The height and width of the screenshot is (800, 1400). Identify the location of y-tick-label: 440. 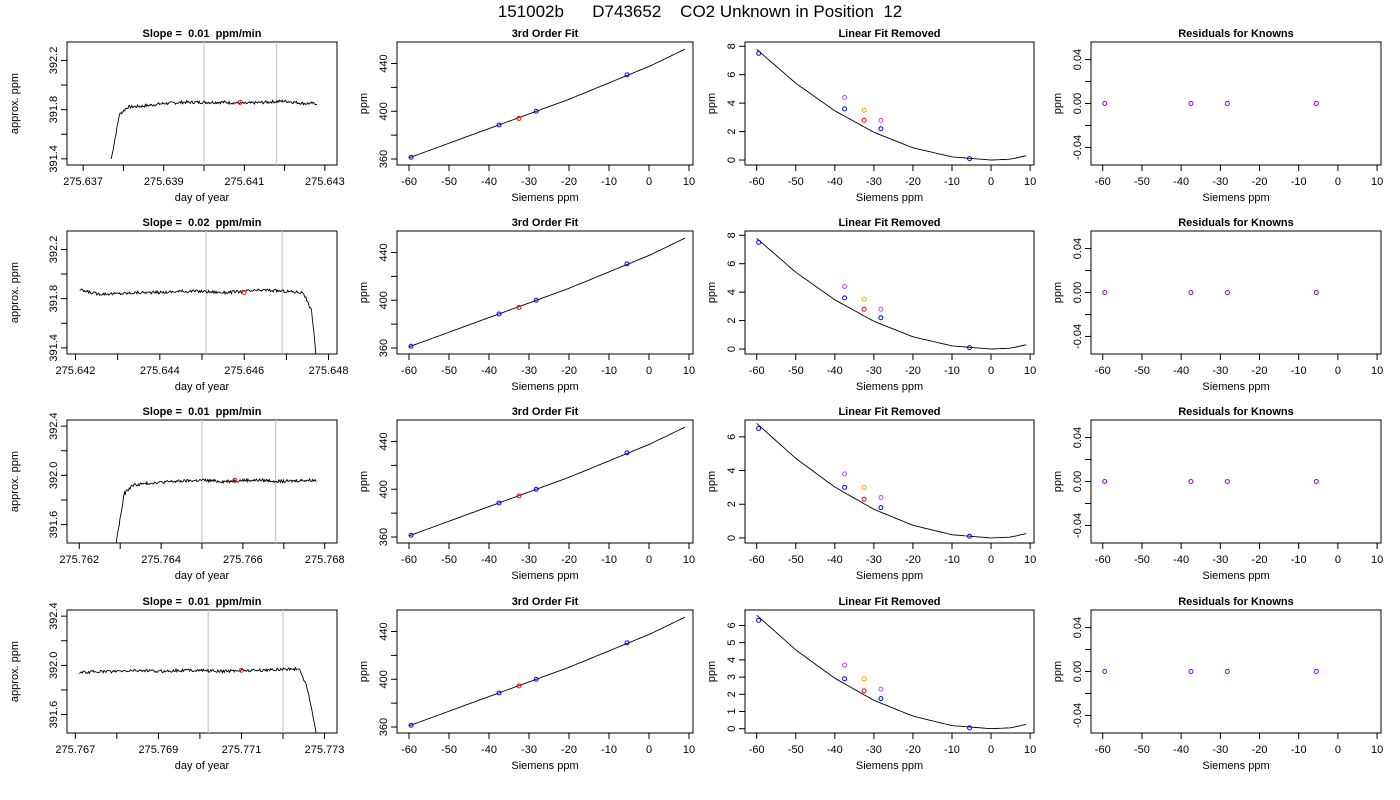
(384, 631).